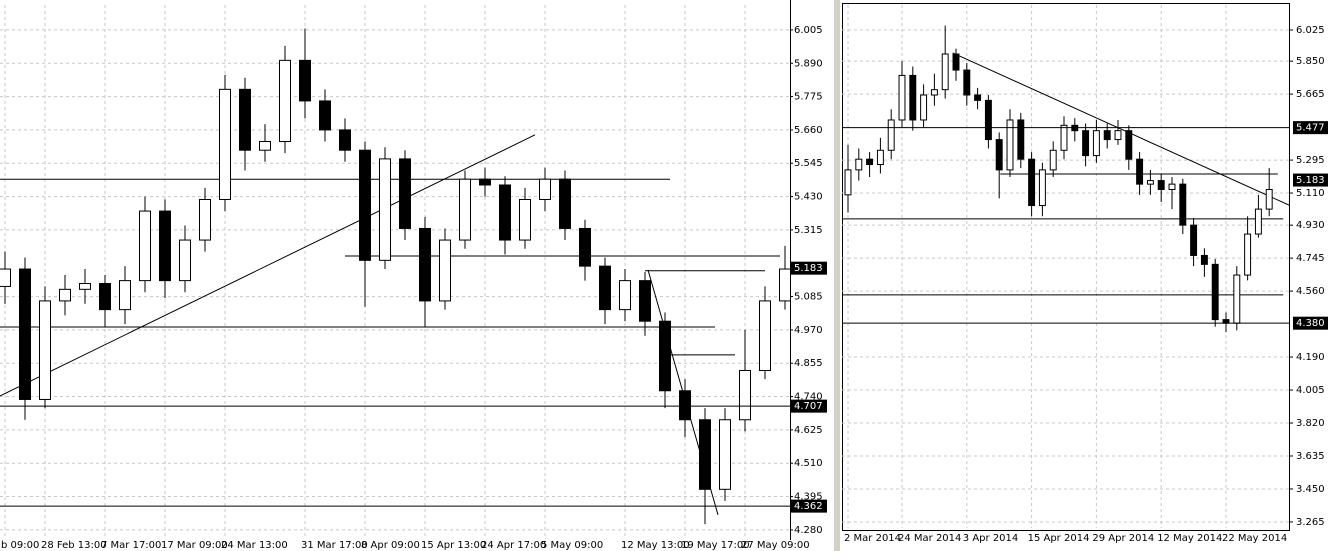 This screenshot has width=1328, height=551. I want to click on level-label: 4.707, so click(808, 406).